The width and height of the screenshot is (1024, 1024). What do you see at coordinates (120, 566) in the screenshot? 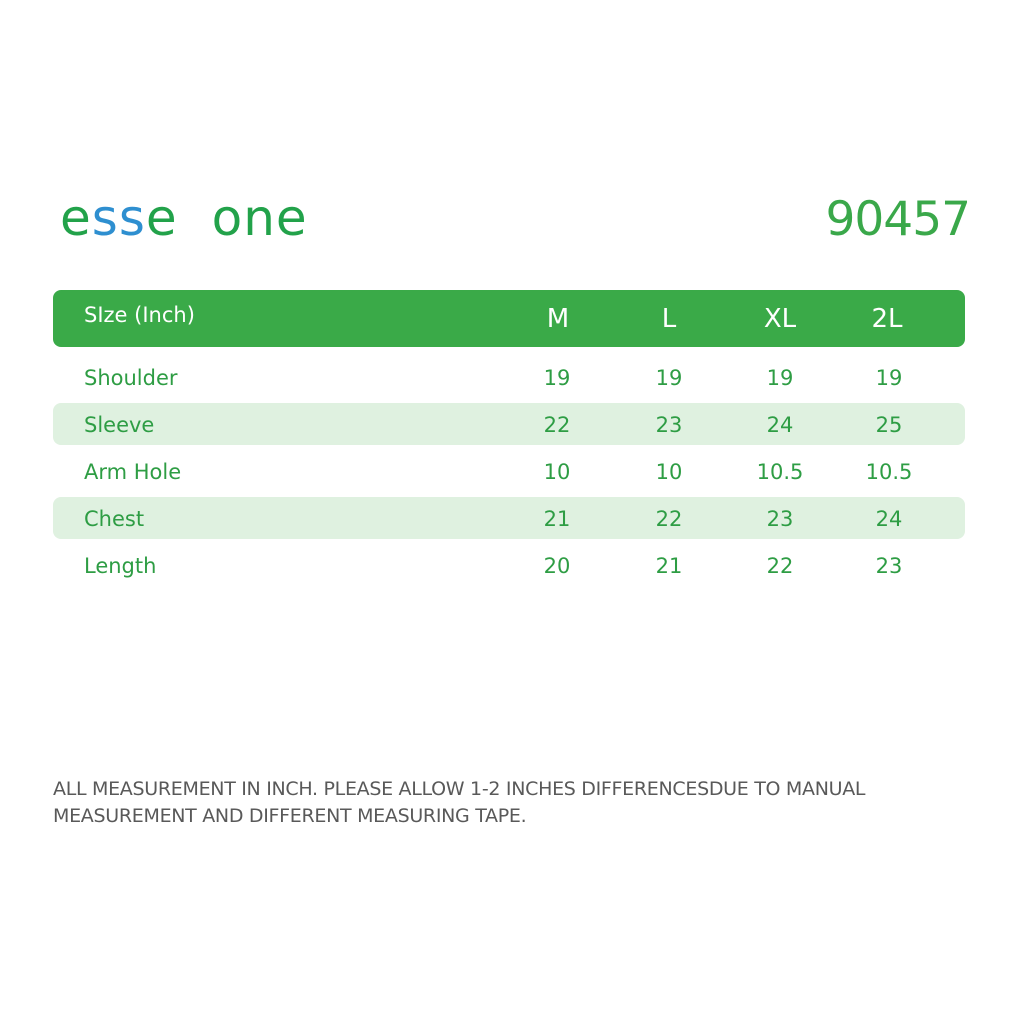
I see `row-label: Length` at bounding box center [120, 566].